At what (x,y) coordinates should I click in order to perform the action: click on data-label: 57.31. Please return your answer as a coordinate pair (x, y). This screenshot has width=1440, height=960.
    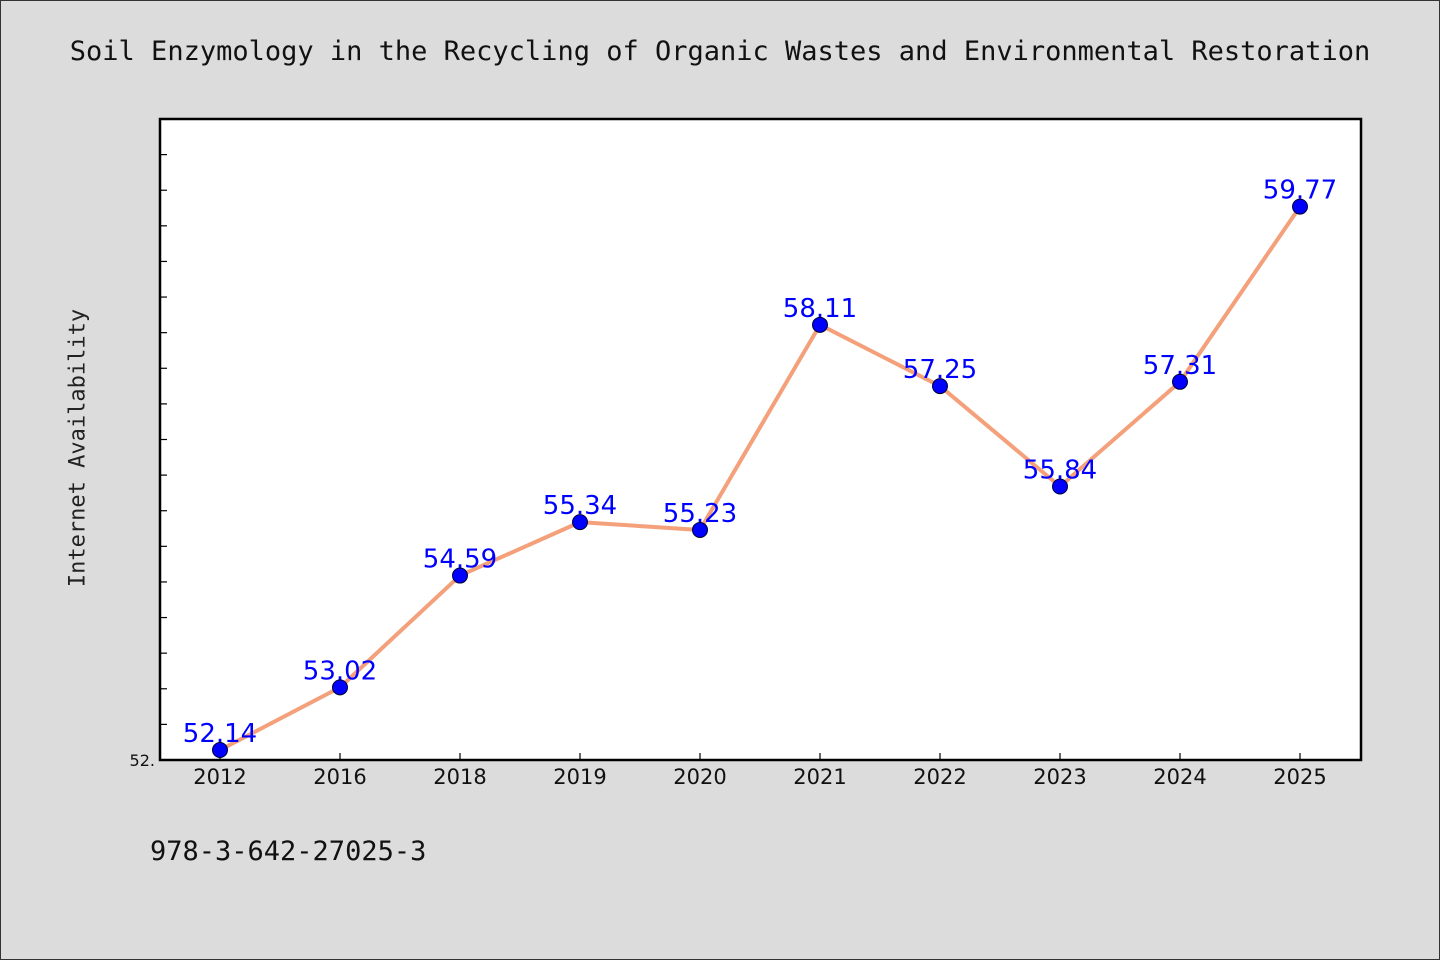
    Looking at the image, I should click on (1180, 366).